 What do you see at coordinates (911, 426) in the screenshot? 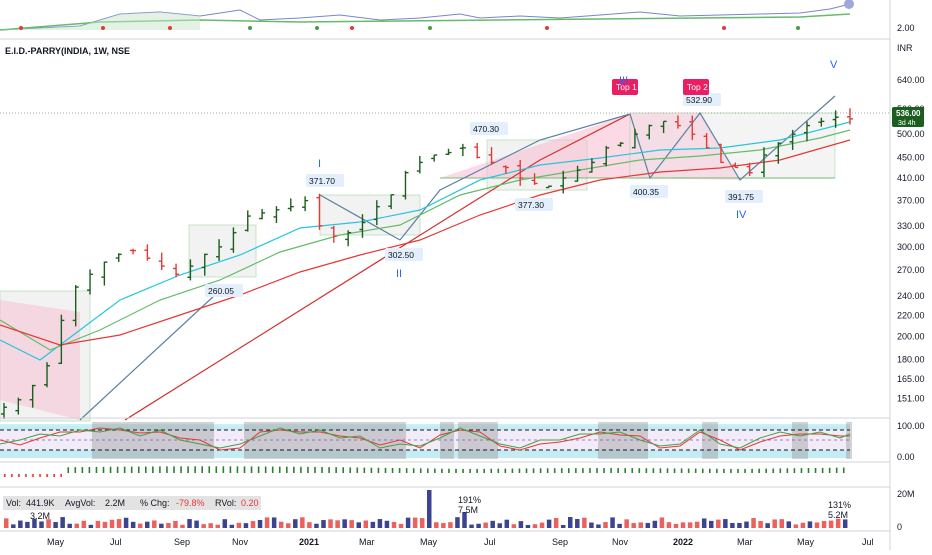
I see `osc-axis-top: 100.00` at bounding box center [911, 426].